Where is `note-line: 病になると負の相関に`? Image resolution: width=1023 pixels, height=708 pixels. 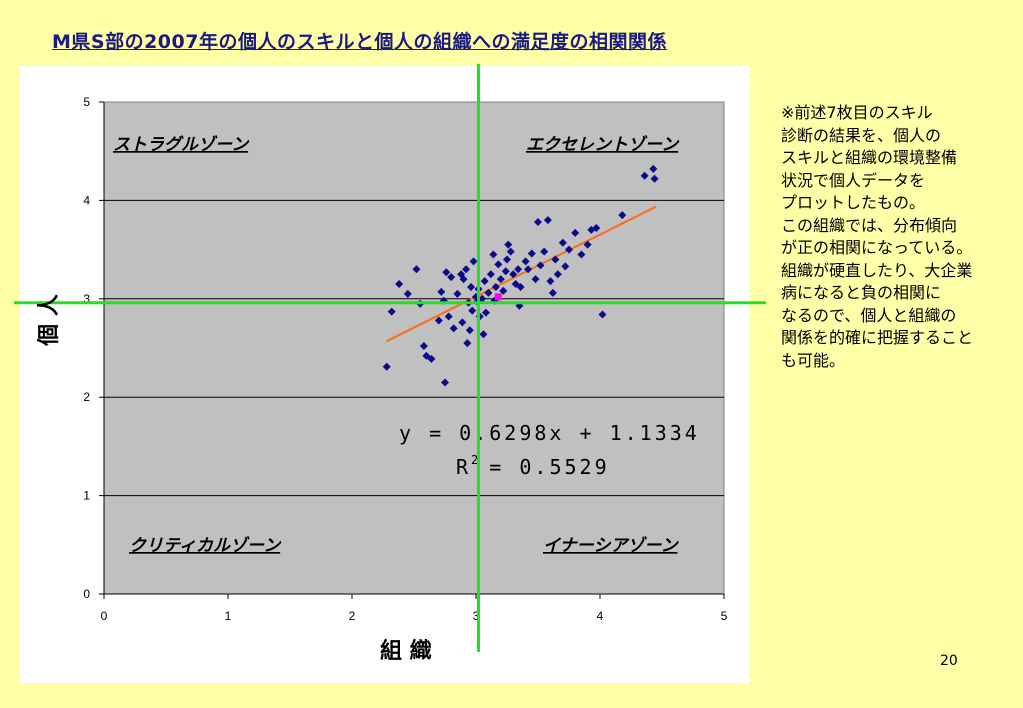
note-line: 病になると負の相関に is located at coordinates (861, 292).